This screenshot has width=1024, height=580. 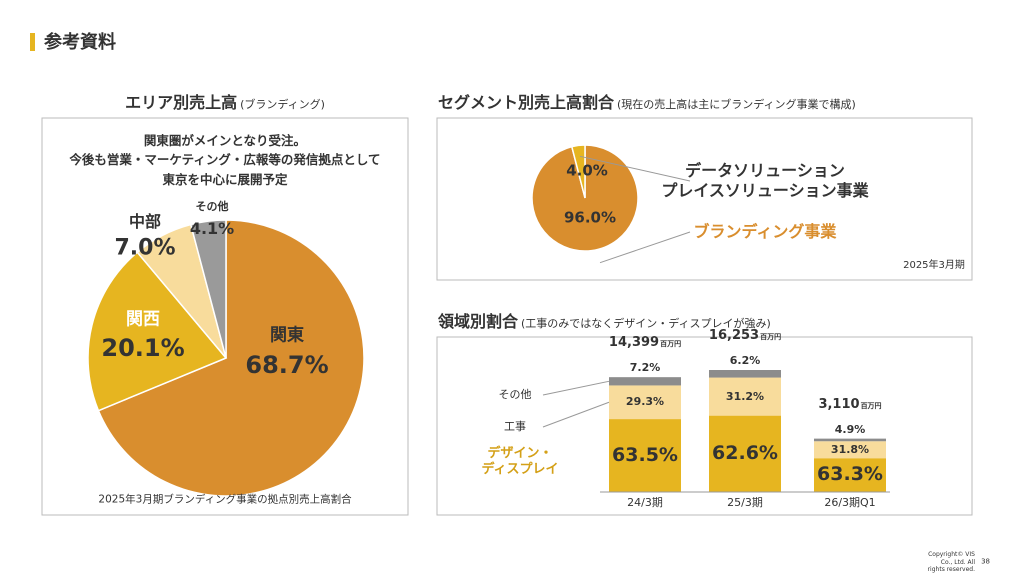 What do you see at coordinates (287, 335) in the screenshot?
I see `pie-category-label: 関東` at bounding box center [287, 335].